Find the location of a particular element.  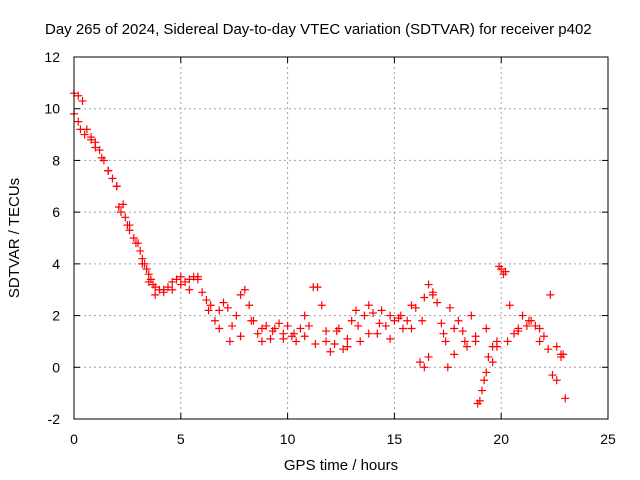

y-tick-label: -2 is located at coordinates (54, 419).